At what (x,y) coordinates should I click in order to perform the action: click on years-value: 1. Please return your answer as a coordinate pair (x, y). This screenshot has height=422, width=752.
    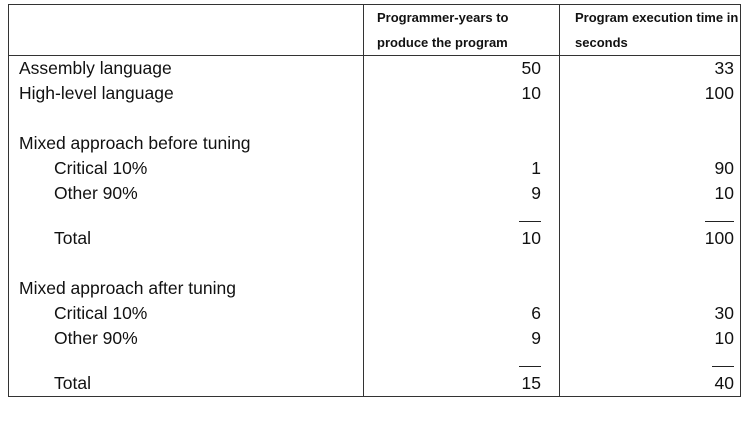
    Looking at the image, I should click on (461, 168).